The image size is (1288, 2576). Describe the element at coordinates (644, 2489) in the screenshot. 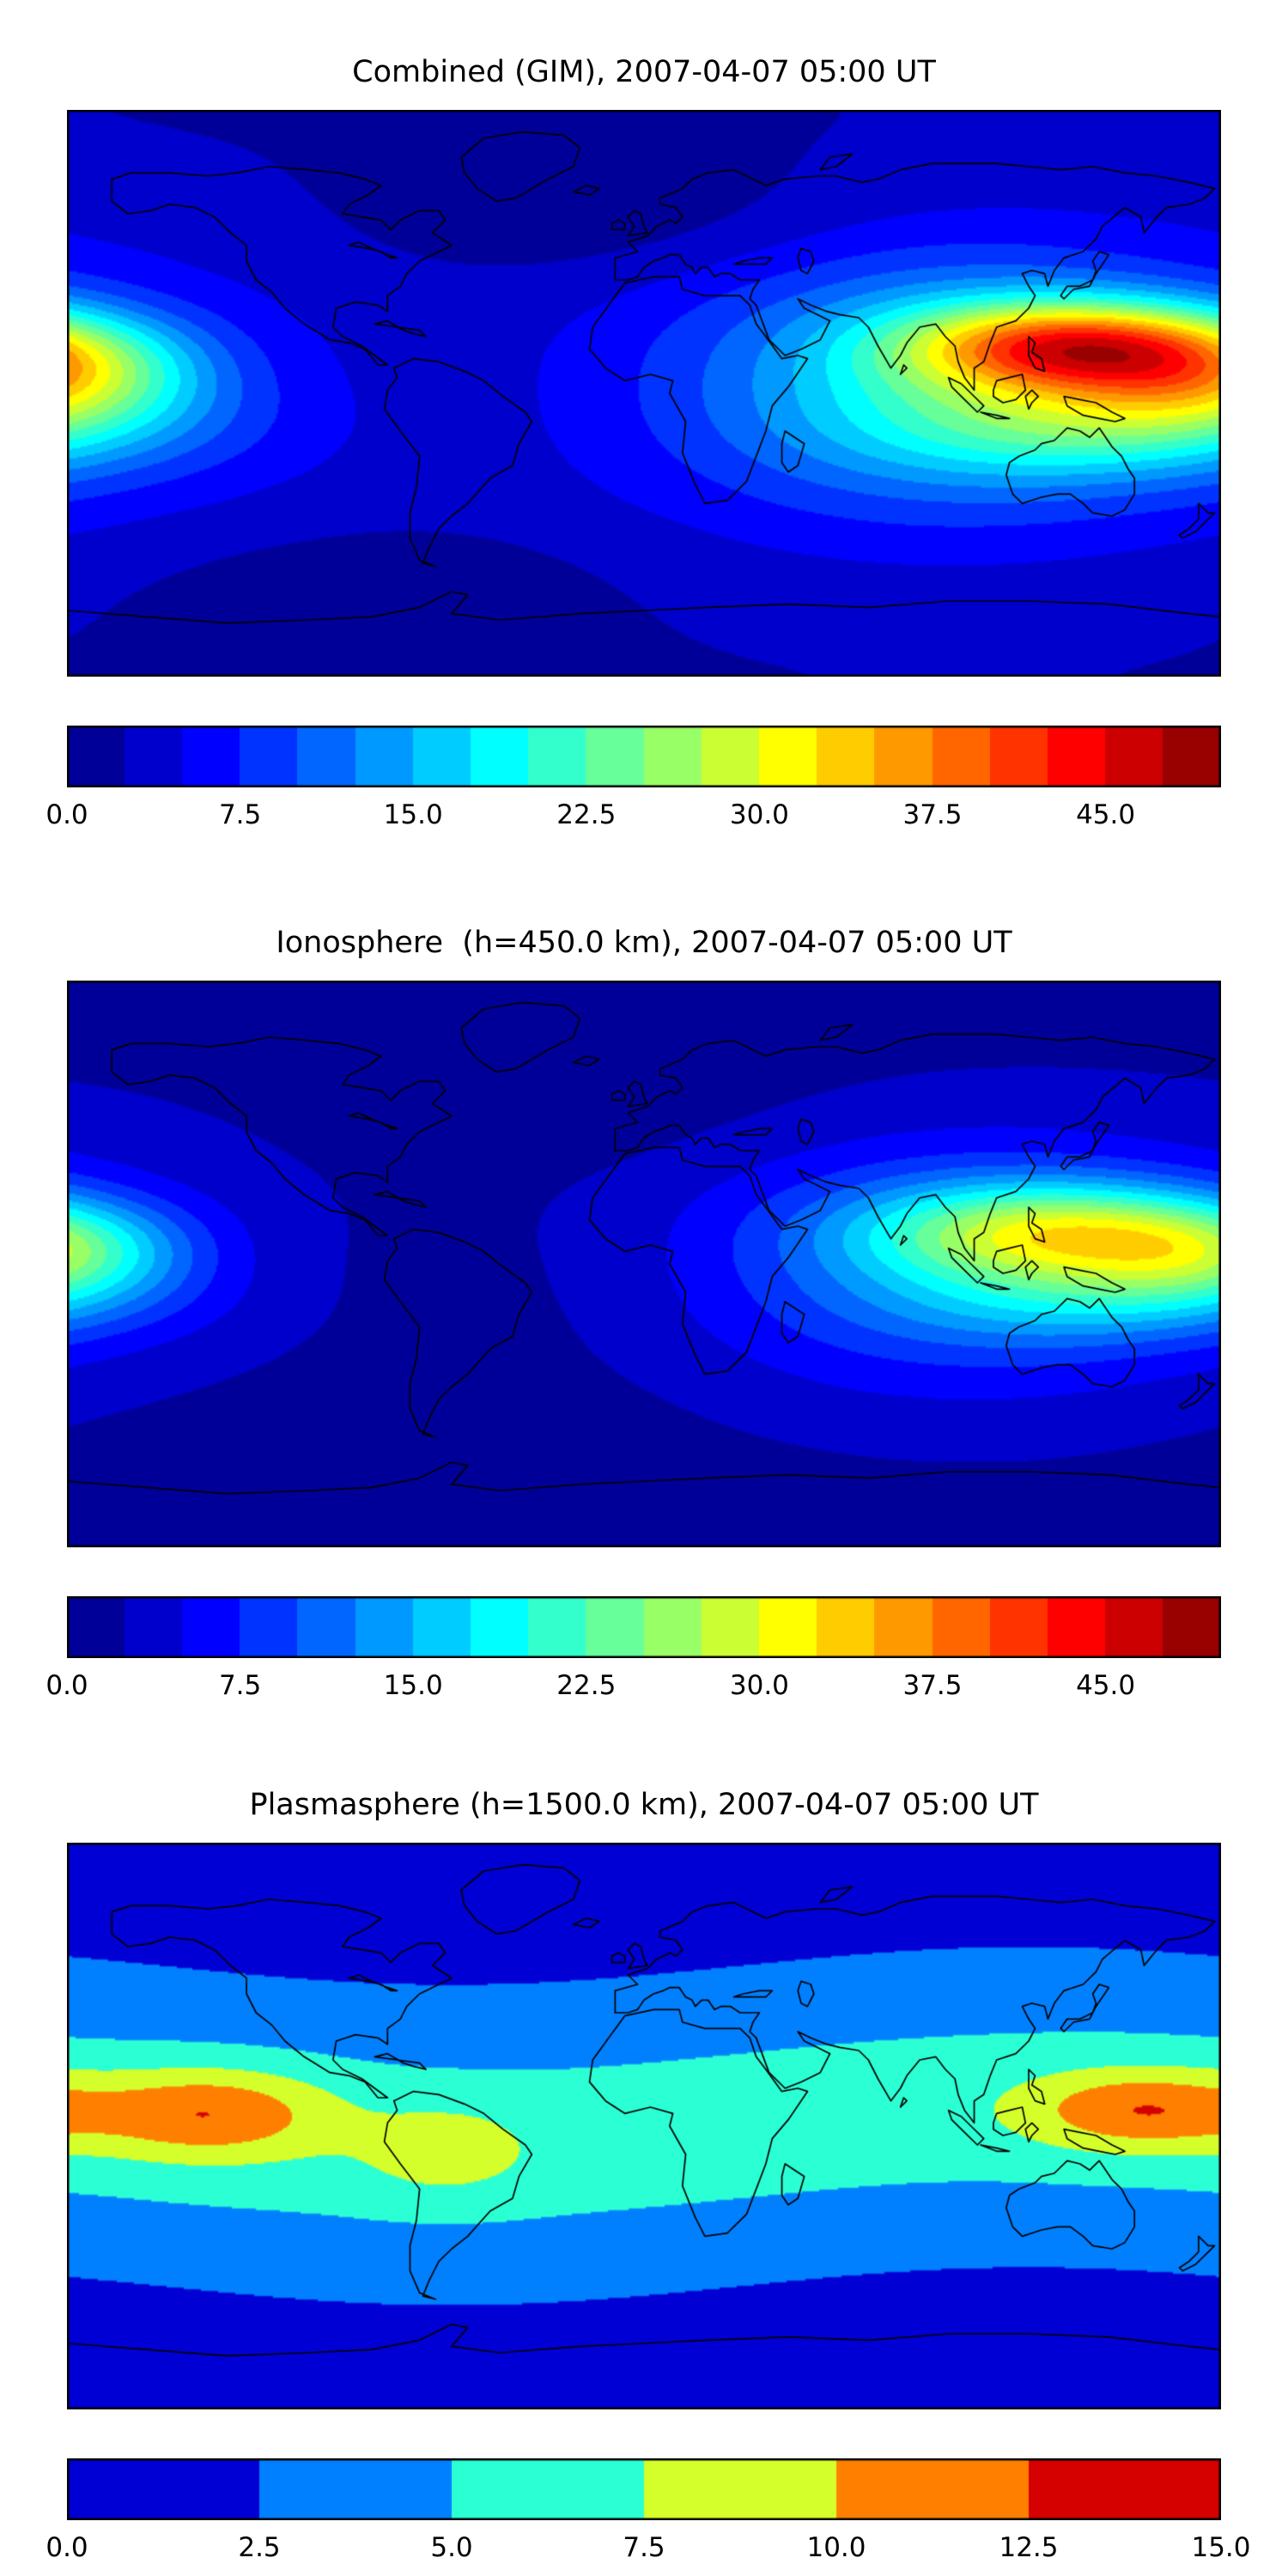

I see `colorbar-plasmasphere` at that location.